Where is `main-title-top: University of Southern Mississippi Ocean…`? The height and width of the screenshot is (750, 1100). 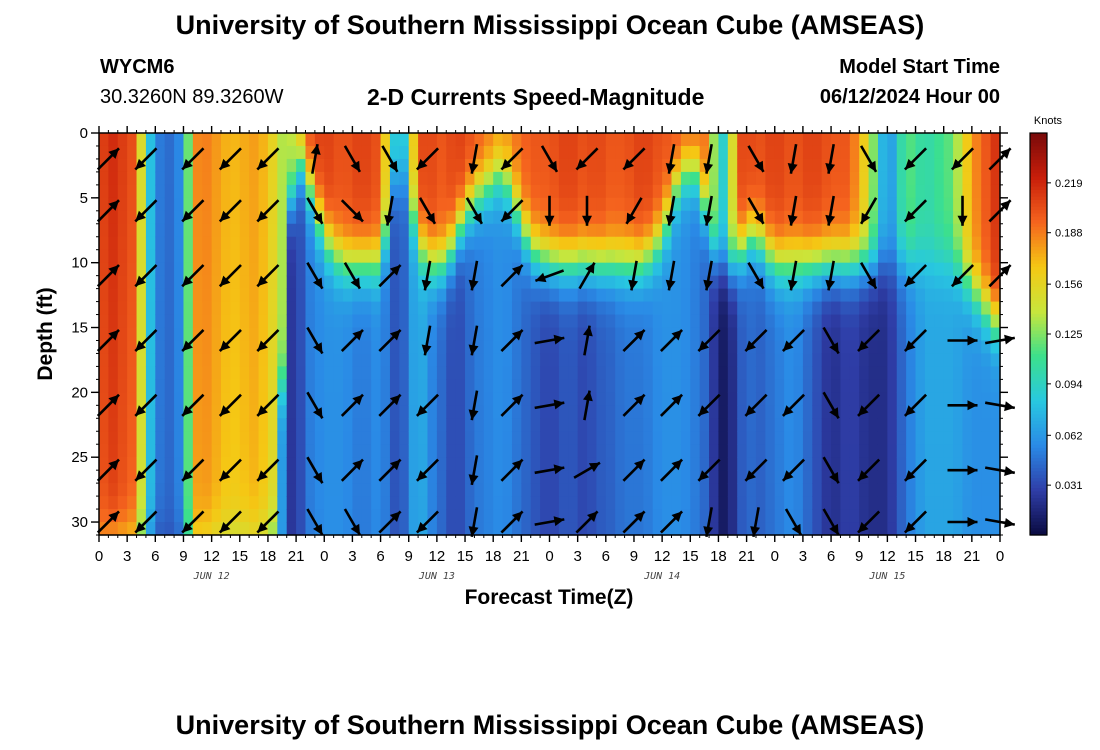 main-title-top: University of Southern Mississippi Ocean… is located at coordinates (550, 25).